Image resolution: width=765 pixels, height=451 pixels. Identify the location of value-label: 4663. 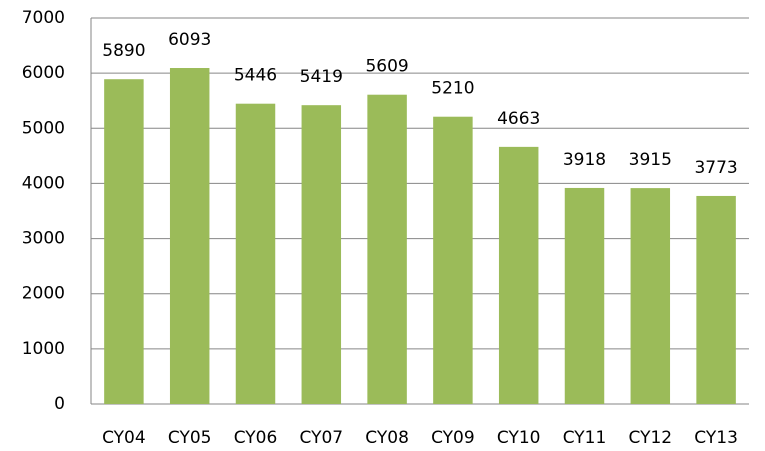
(518, 119).